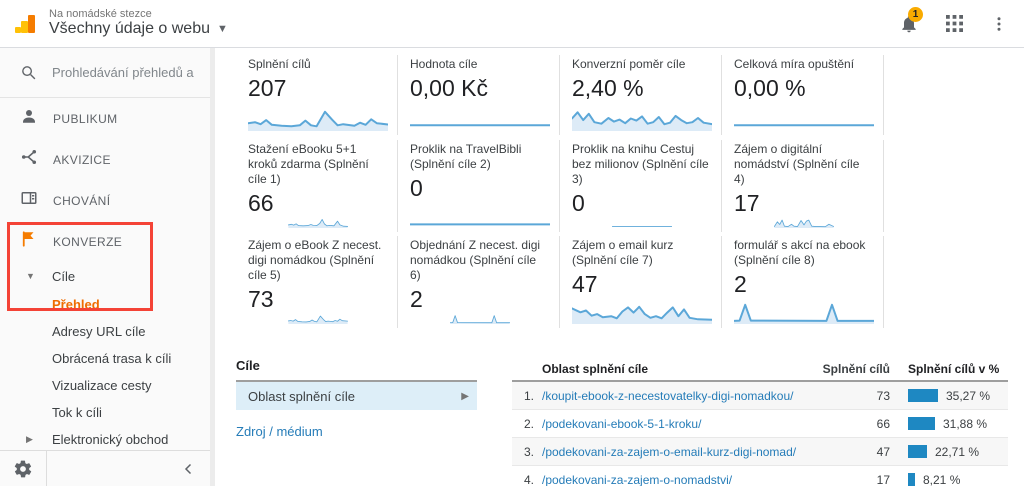  I want to click on apps-grid-icon, so click(954, 23).